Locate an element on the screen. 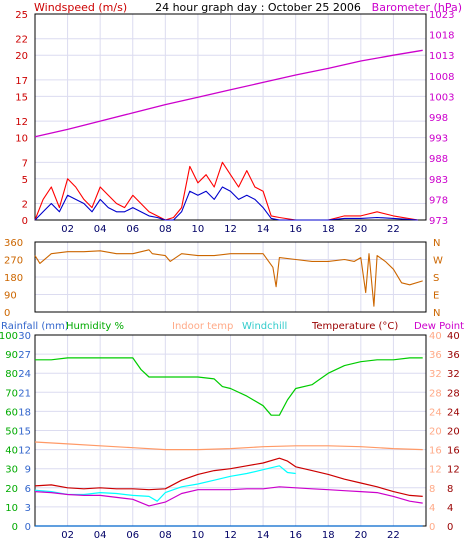 This screenshot has width=466, height=556. barometer-axis-label: Barometer (hPa) is located at coordinates (417, 7).